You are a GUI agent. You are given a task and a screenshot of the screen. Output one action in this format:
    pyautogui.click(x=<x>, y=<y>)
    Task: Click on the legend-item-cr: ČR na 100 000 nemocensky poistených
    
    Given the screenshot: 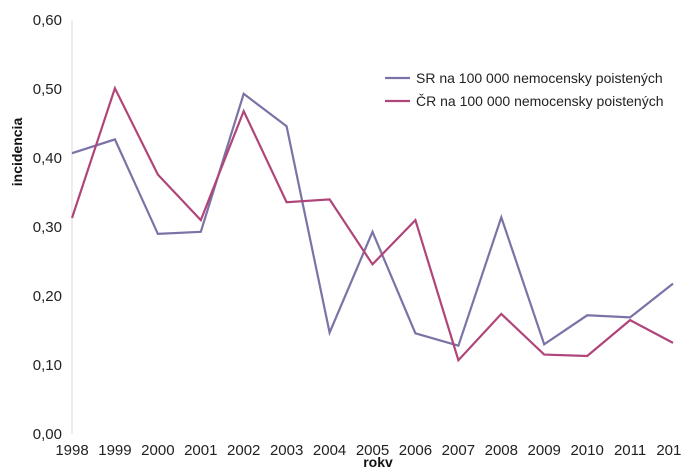 What is the action you would take?
    pyautogui.click(x=524, y=101)
    